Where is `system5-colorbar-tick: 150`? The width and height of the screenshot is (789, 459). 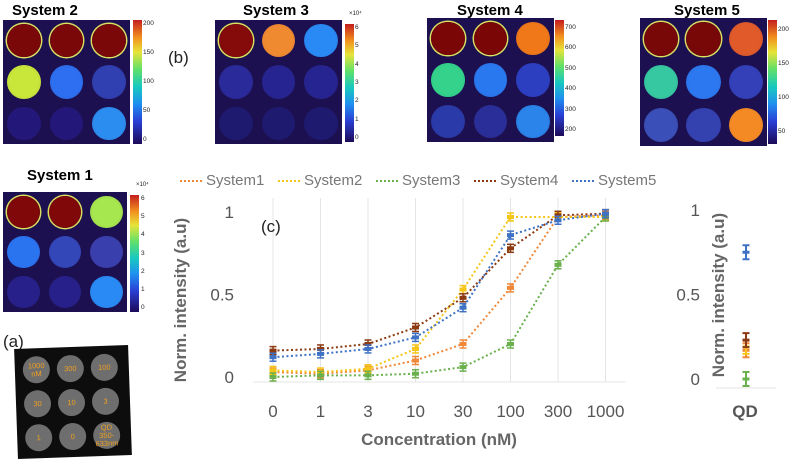
system5-colorbar-tick: 150 is located at coordinates (783, 63).